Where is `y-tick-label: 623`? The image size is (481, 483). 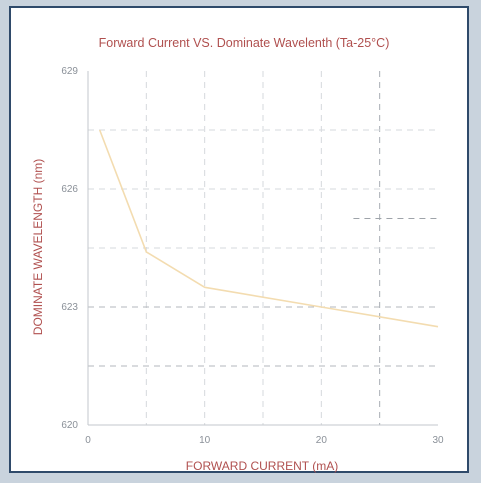
y-tick-label: 623 is located at coordinates (69, 307).